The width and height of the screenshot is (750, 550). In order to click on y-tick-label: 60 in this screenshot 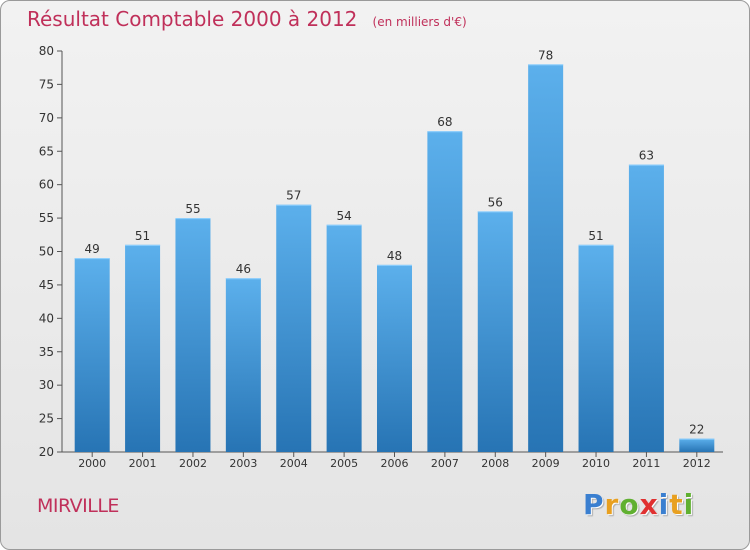, I will do `click(46, 185)`.